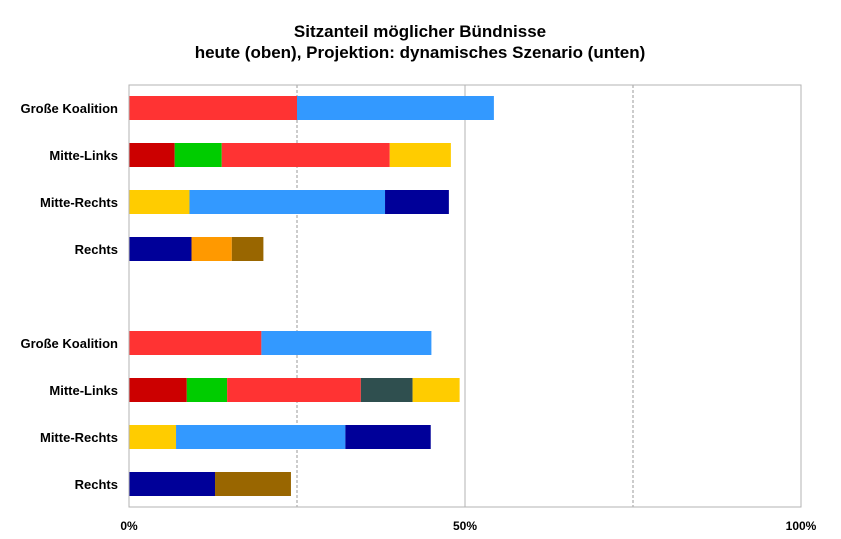 This screenshot has width=841, height=539. I want to click on bar-segment-g1-r1-s1, so click(207, 390).